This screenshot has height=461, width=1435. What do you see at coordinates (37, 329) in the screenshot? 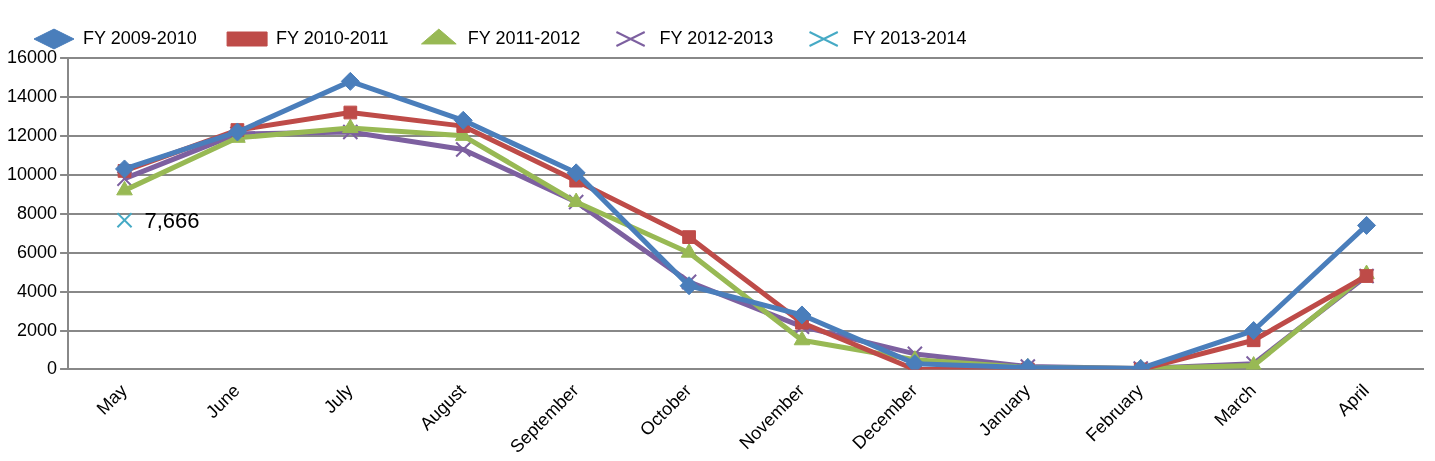
I see `y-tick-label: 2000` at bounding box center [37, 329].